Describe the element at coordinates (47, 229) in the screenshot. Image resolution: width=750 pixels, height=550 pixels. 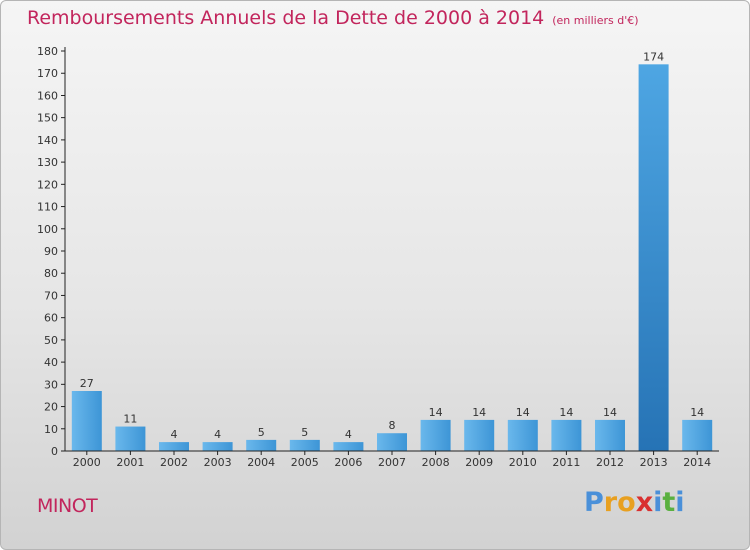
I see `y-tick-label: 100` at that location.